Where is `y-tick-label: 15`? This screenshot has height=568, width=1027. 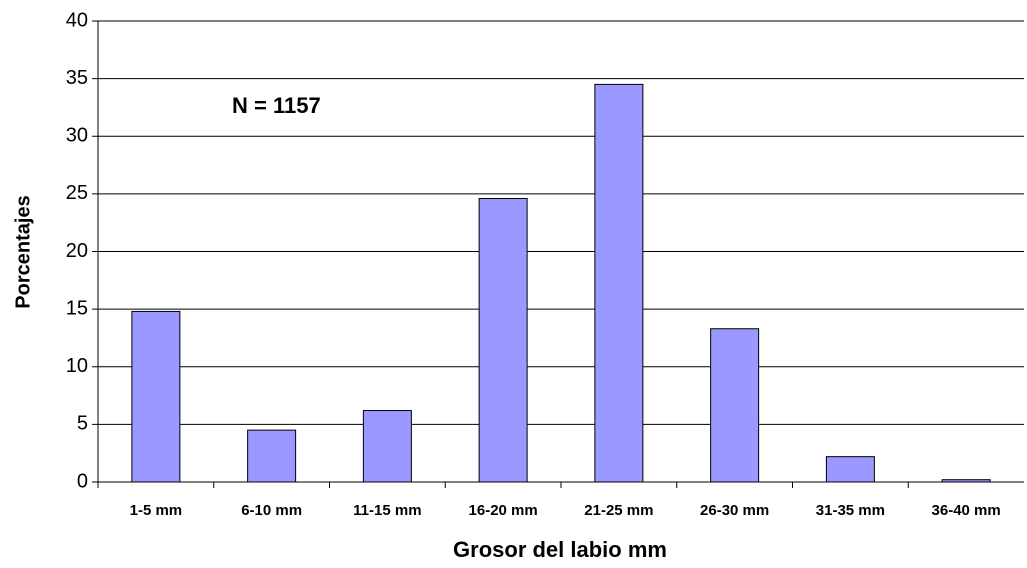
y-tick-label: 15 is located at coordinates (77, 308).